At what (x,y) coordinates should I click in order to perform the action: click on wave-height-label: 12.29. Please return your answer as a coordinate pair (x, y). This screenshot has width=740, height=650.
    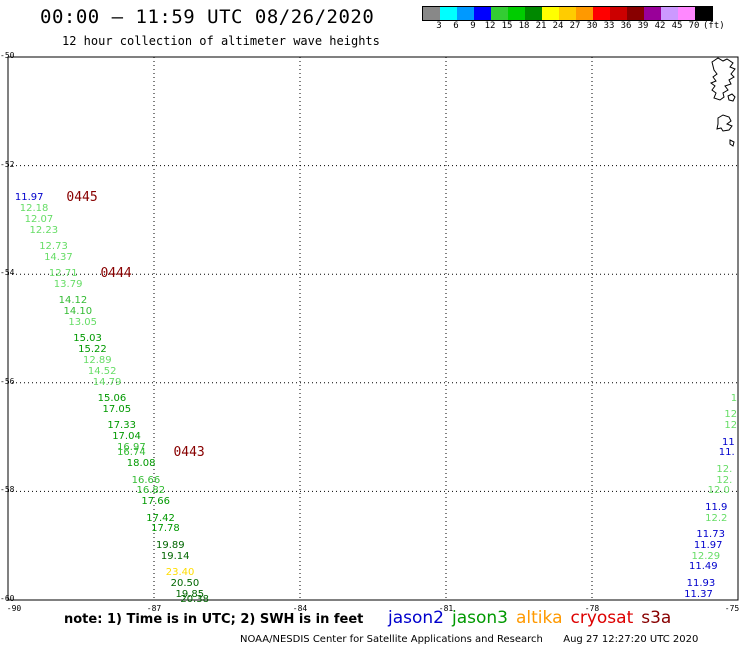
    Looking at the image, I should click on (706, 556).